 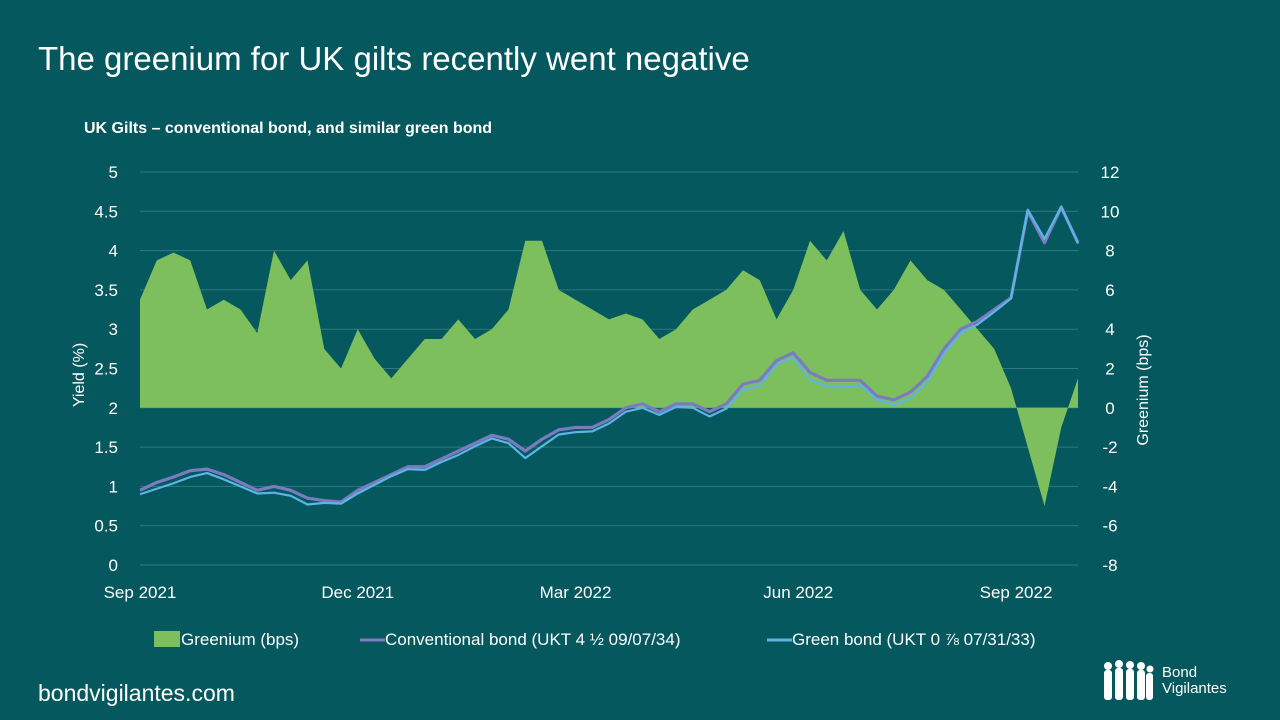 I want to click on legend-label-green-bond: Green bond (UKT 0 ⅞ 07/31/33), so click(x=914, y=639).